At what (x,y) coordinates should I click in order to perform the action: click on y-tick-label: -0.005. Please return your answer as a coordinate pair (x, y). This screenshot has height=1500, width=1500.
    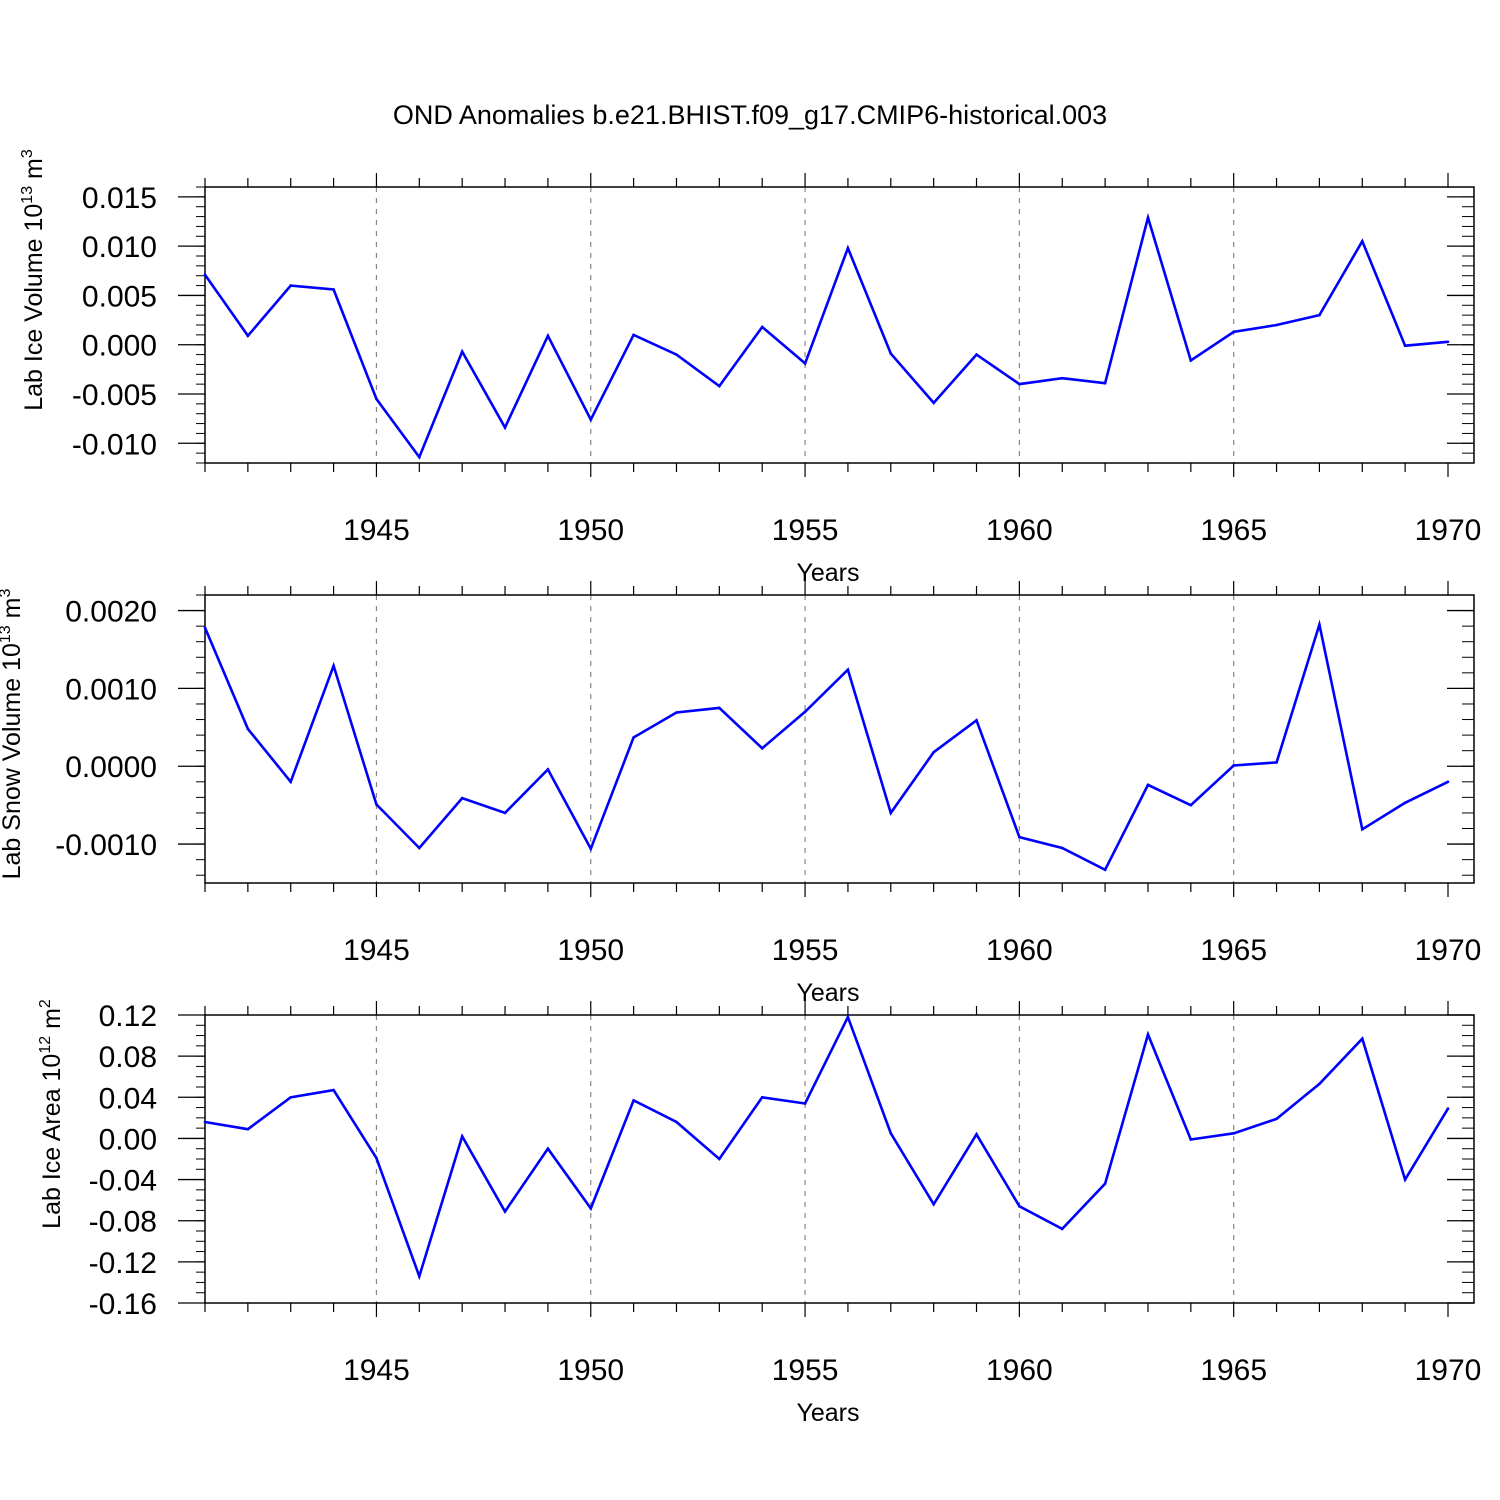
    Looking at the image, I should click on (114, 395).